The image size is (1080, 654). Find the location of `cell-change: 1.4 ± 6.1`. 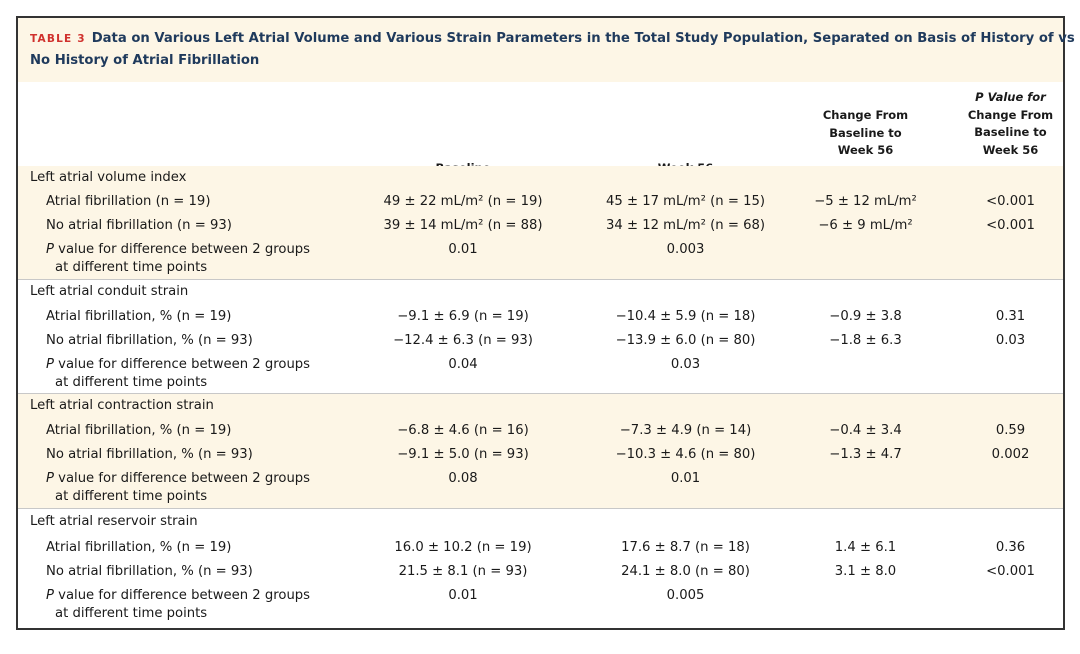

cell-change: 1.4 ± 6.1 is located at coordinates (865, 547).